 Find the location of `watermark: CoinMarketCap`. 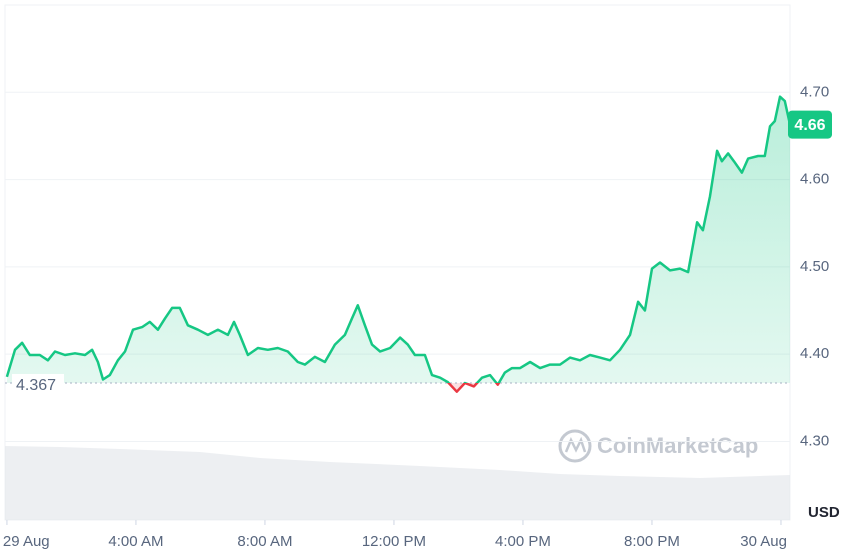

watermark: CoinMarketCap is located at coordinates (658, 446).